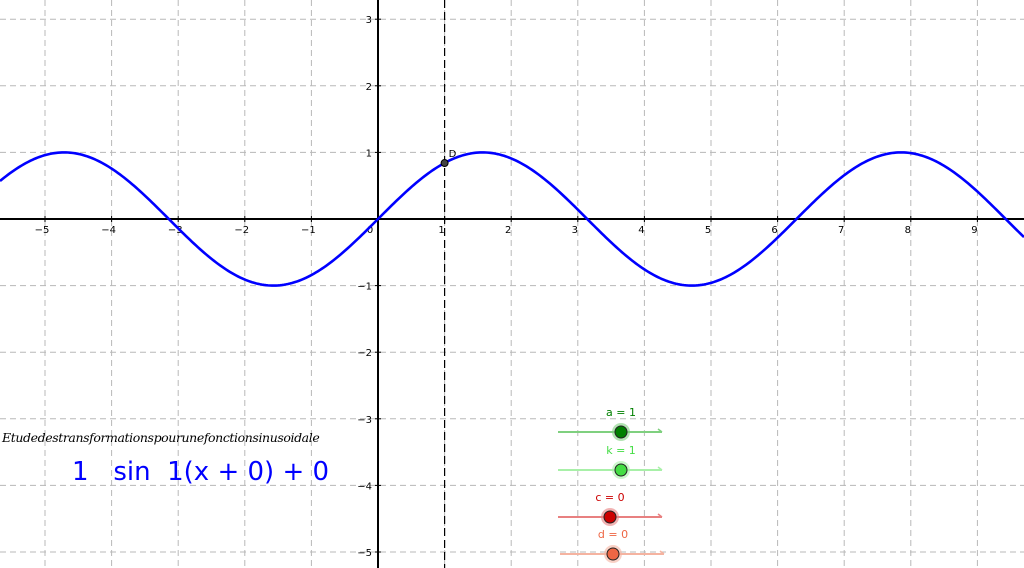 The width and height of the screenshot is (1024, 568). I want to click on slider-d-knob, so click(613, 554).